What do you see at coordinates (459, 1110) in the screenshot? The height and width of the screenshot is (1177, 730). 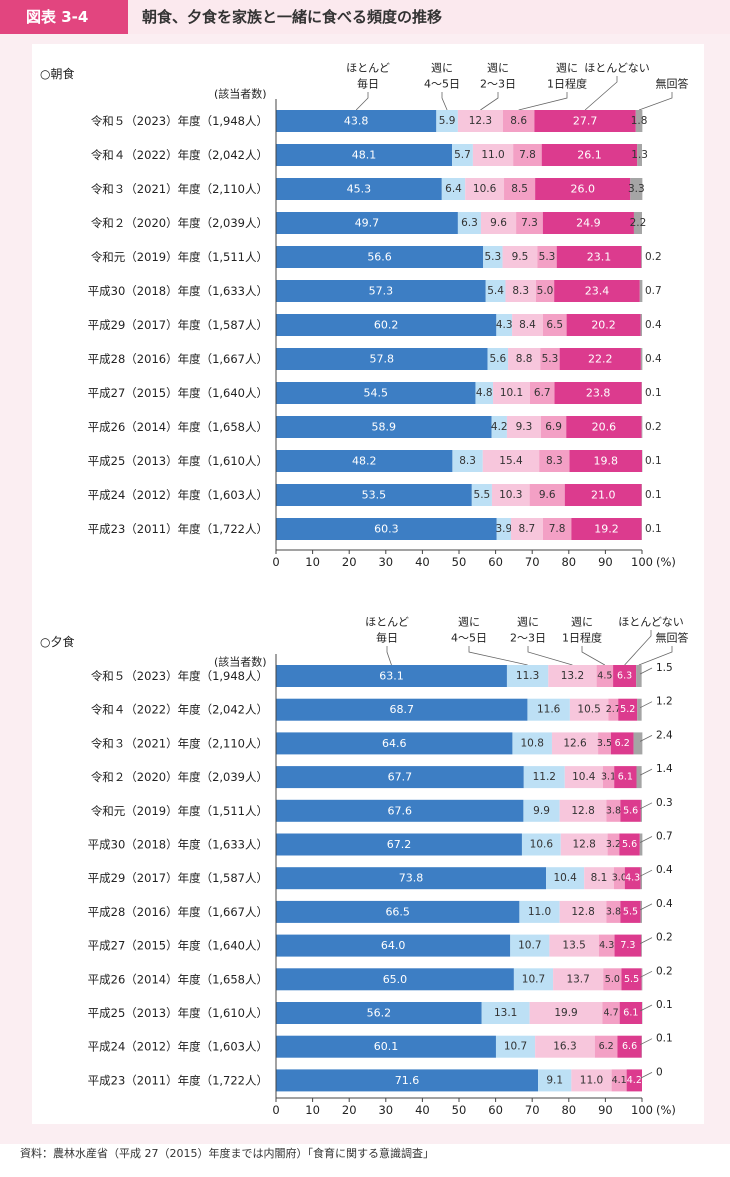 I see `dinner-x-tick-label: 50` at bounding box center [459, 1110].